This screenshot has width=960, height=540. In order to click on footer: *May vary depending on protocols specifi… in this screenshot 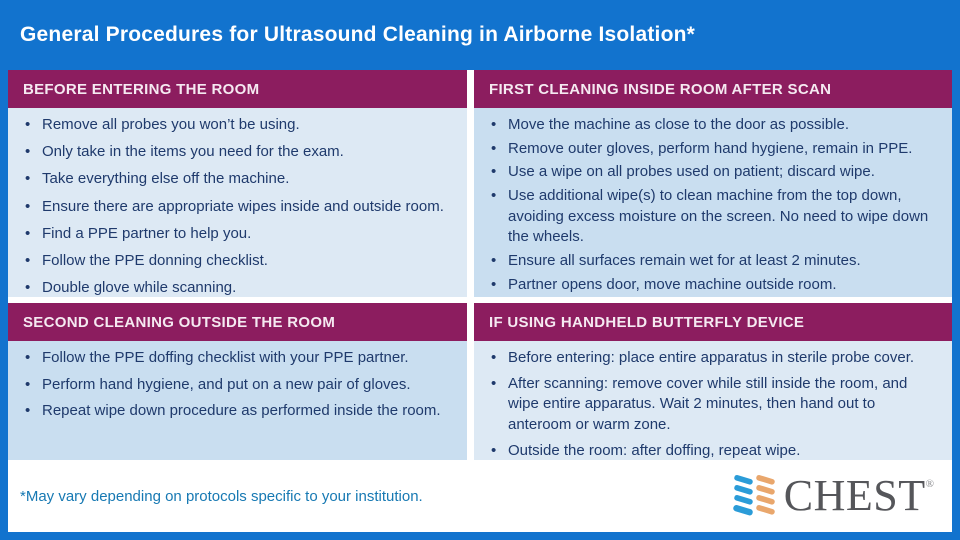, I will do `click(480, 496)`.